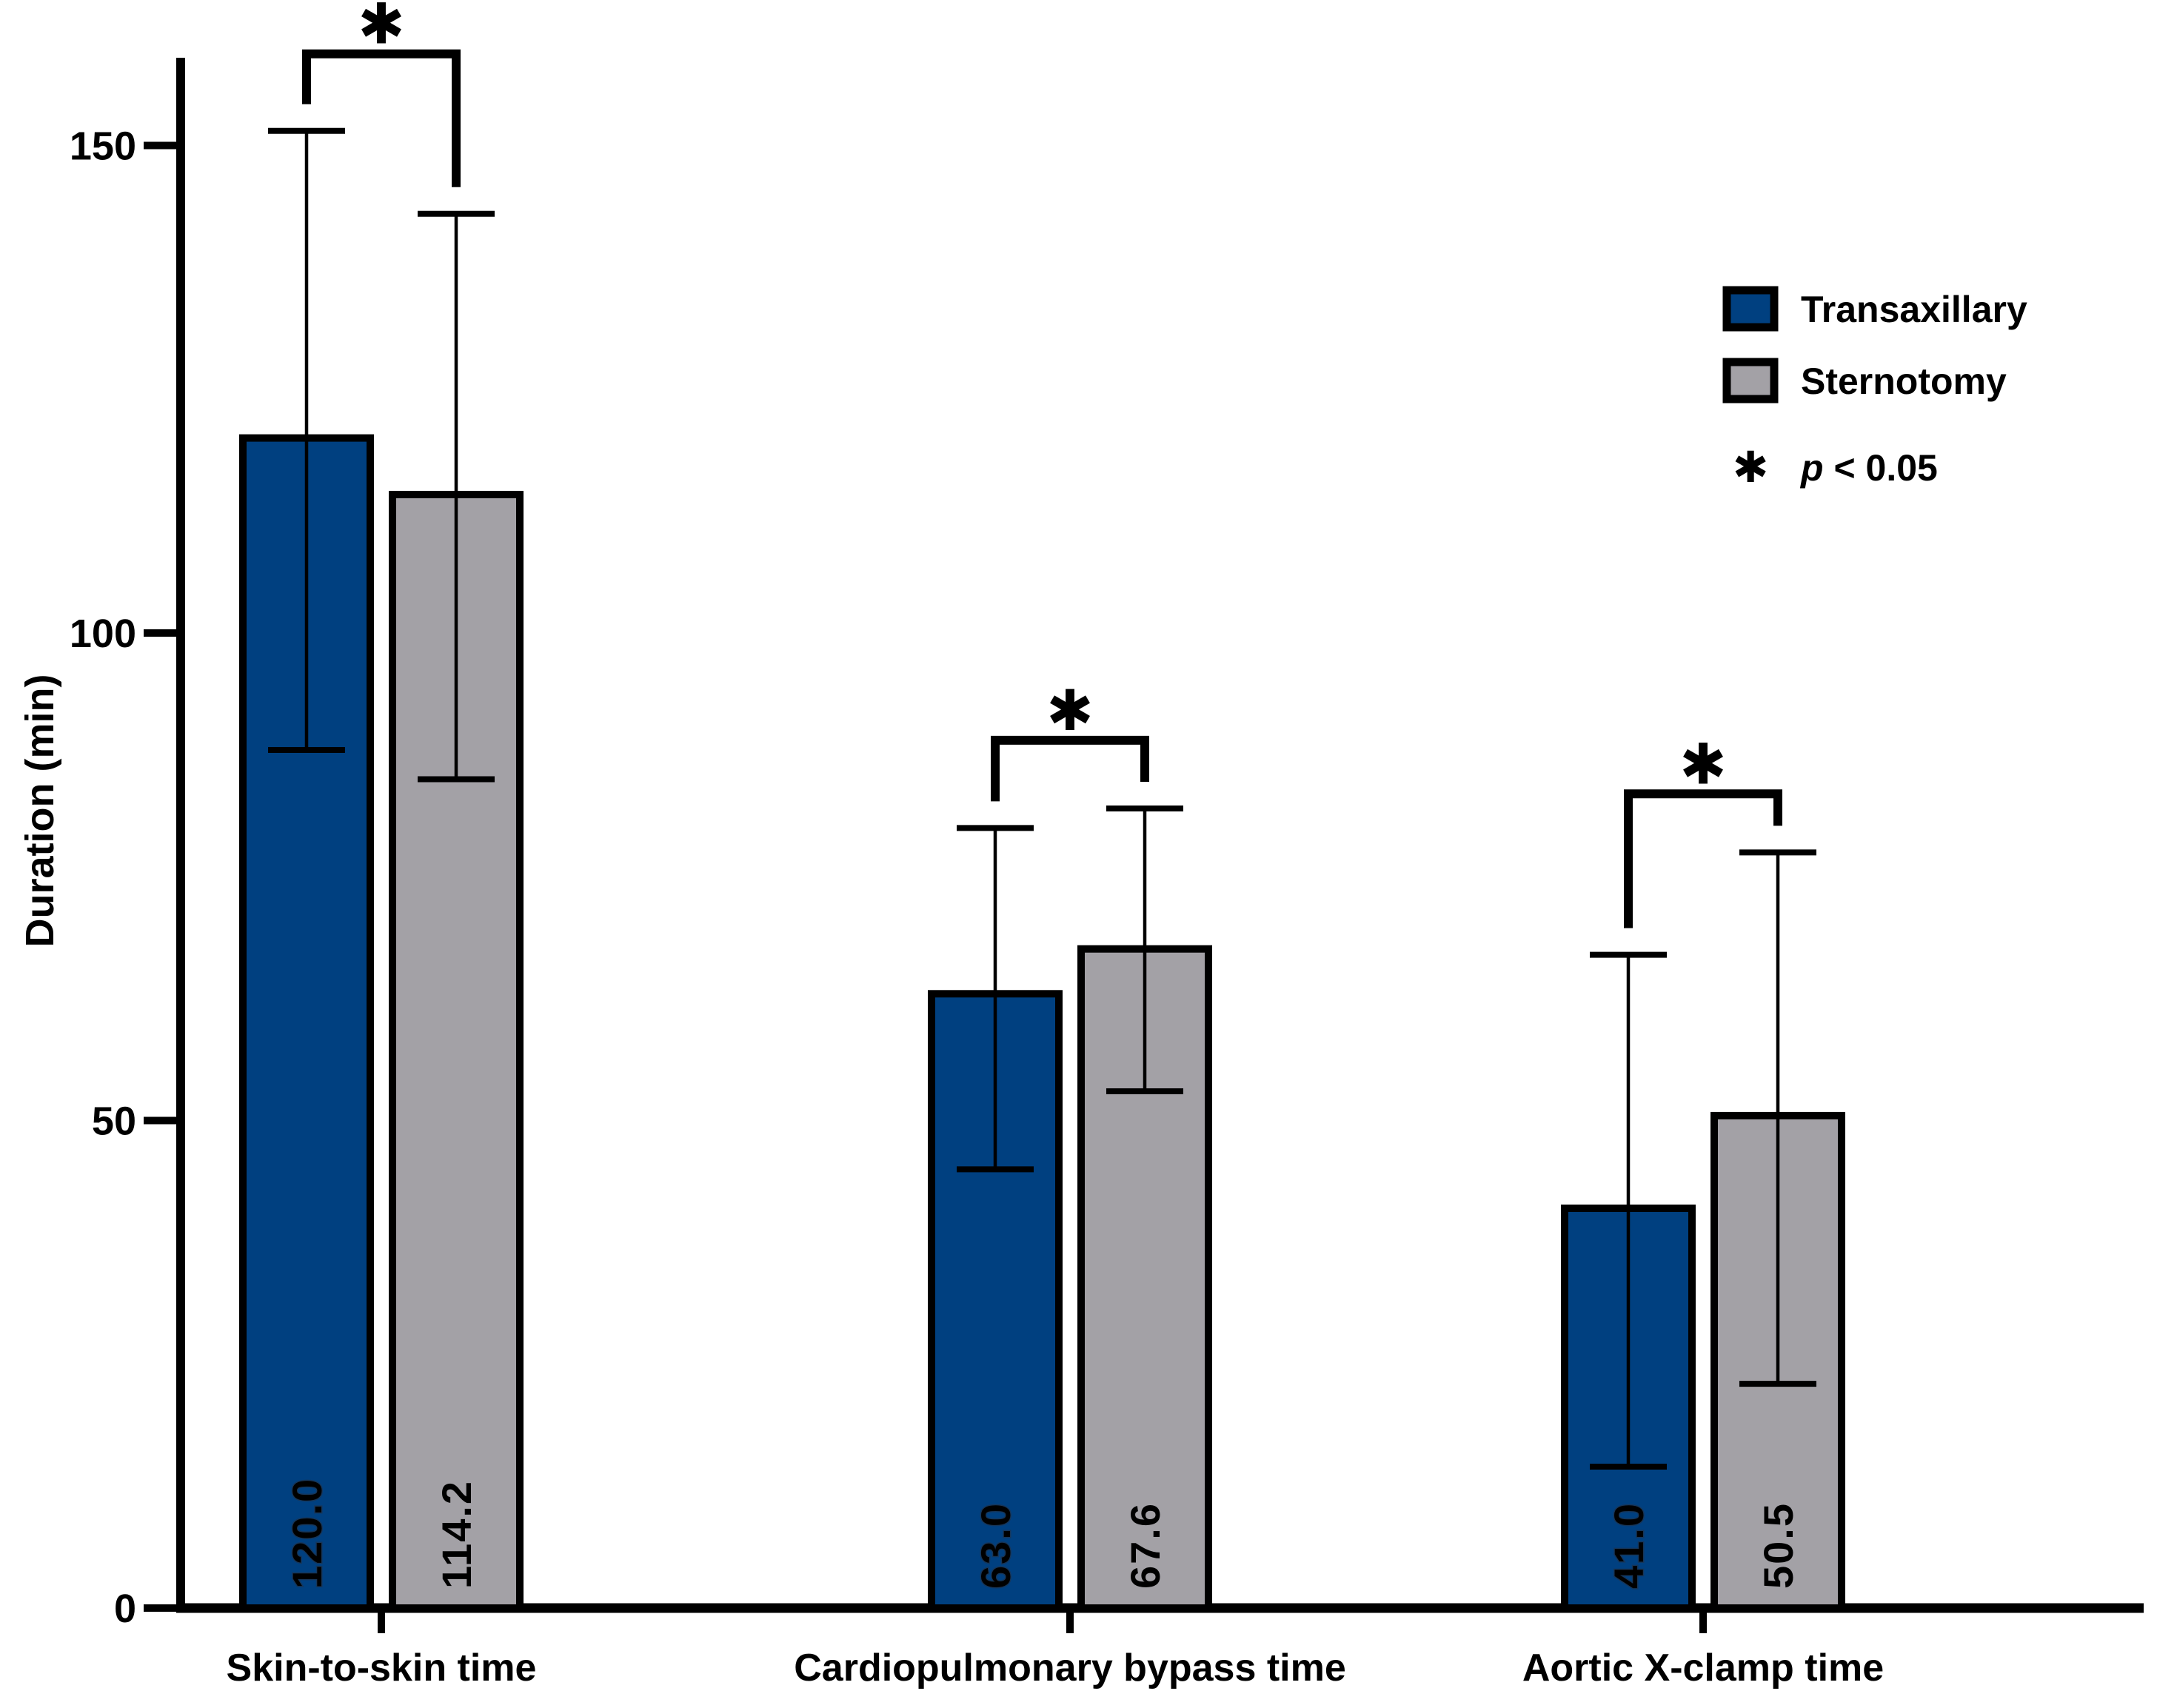 Image resolution: width=2157 pixels, height=1708 pixels. I want to click on y-tick-labels: 0 50 100 150, so click(103, 878).